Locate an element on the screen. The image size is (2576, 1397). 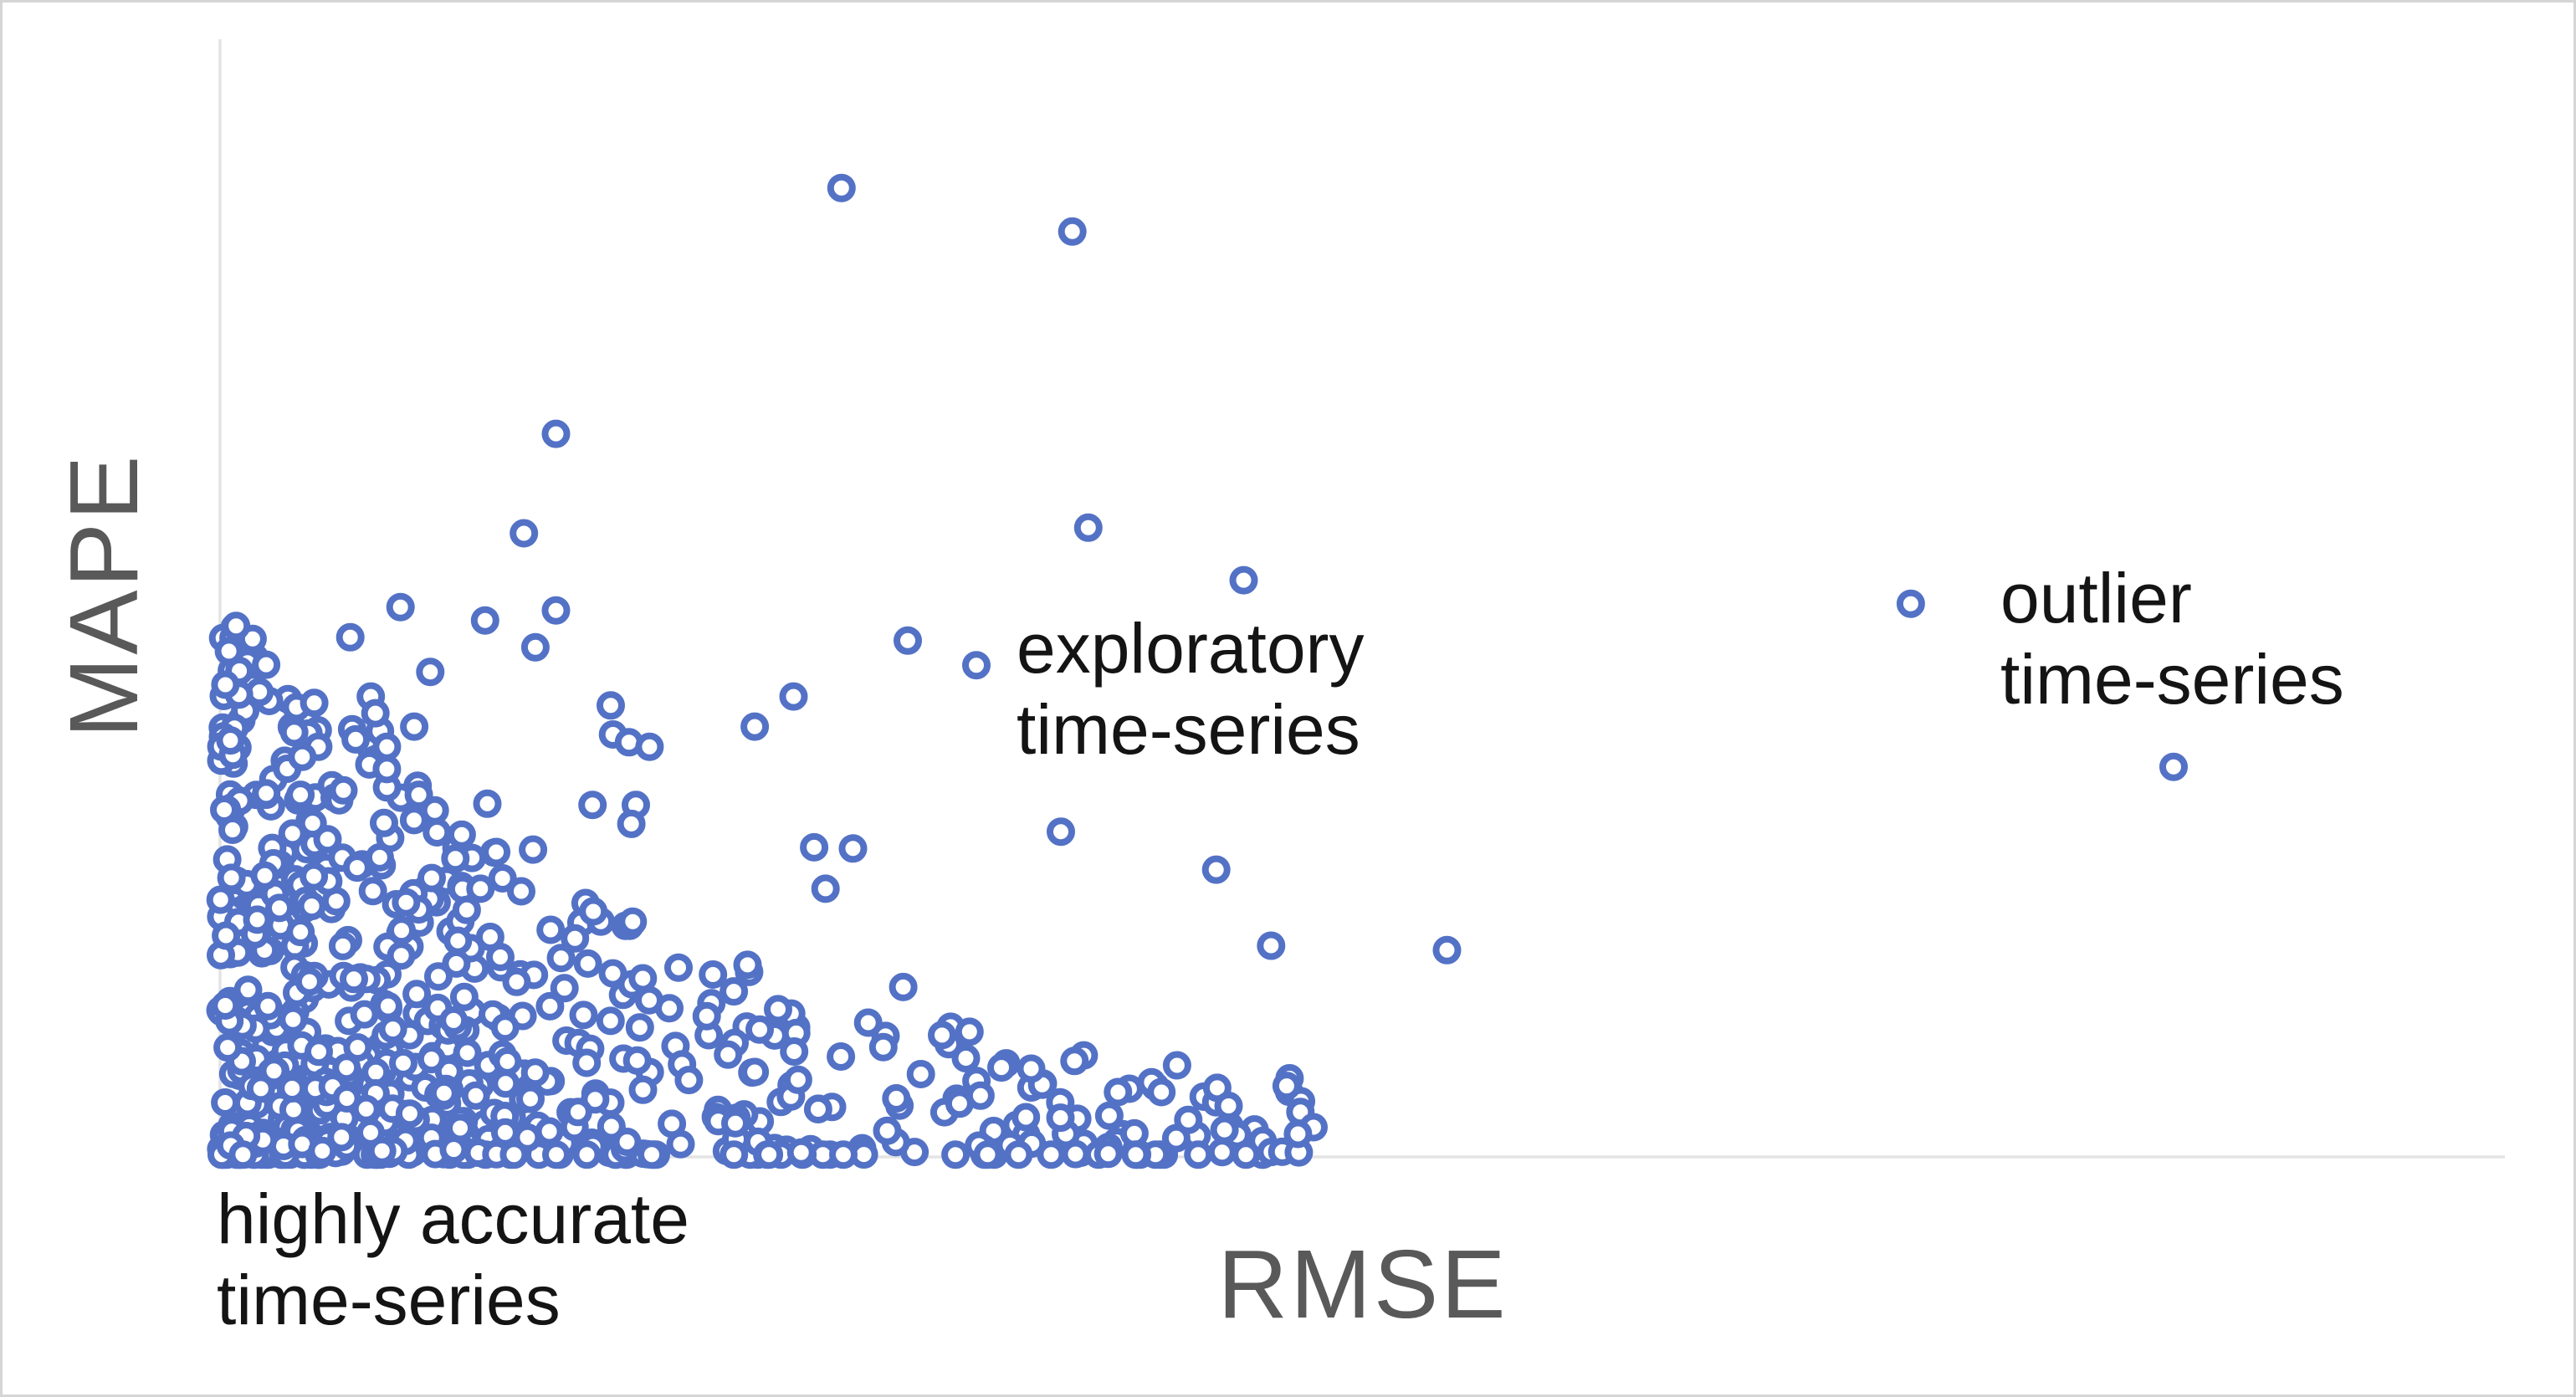
annotation-line: highly accurate is located at coordinates (453, 1219).